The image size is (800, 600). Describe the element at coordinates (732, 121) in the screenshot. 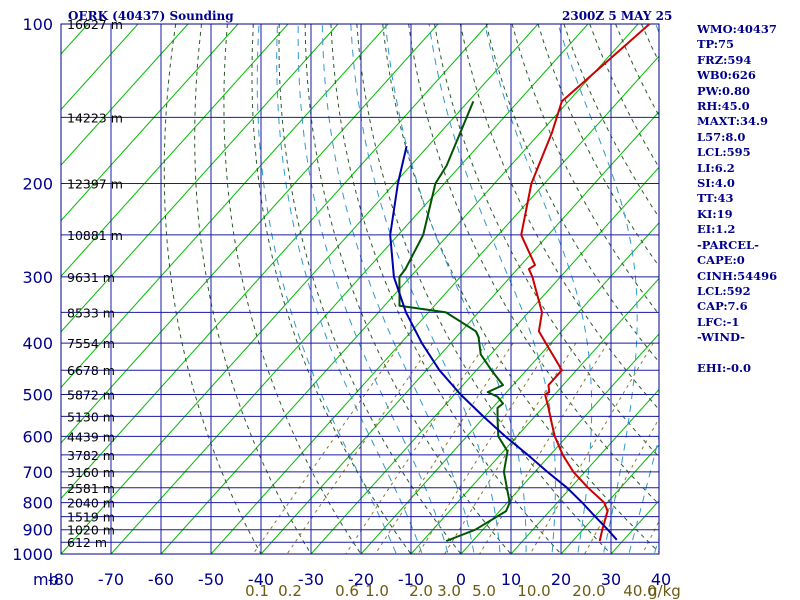

I see `index-row: MAXT:34.9` at that location.